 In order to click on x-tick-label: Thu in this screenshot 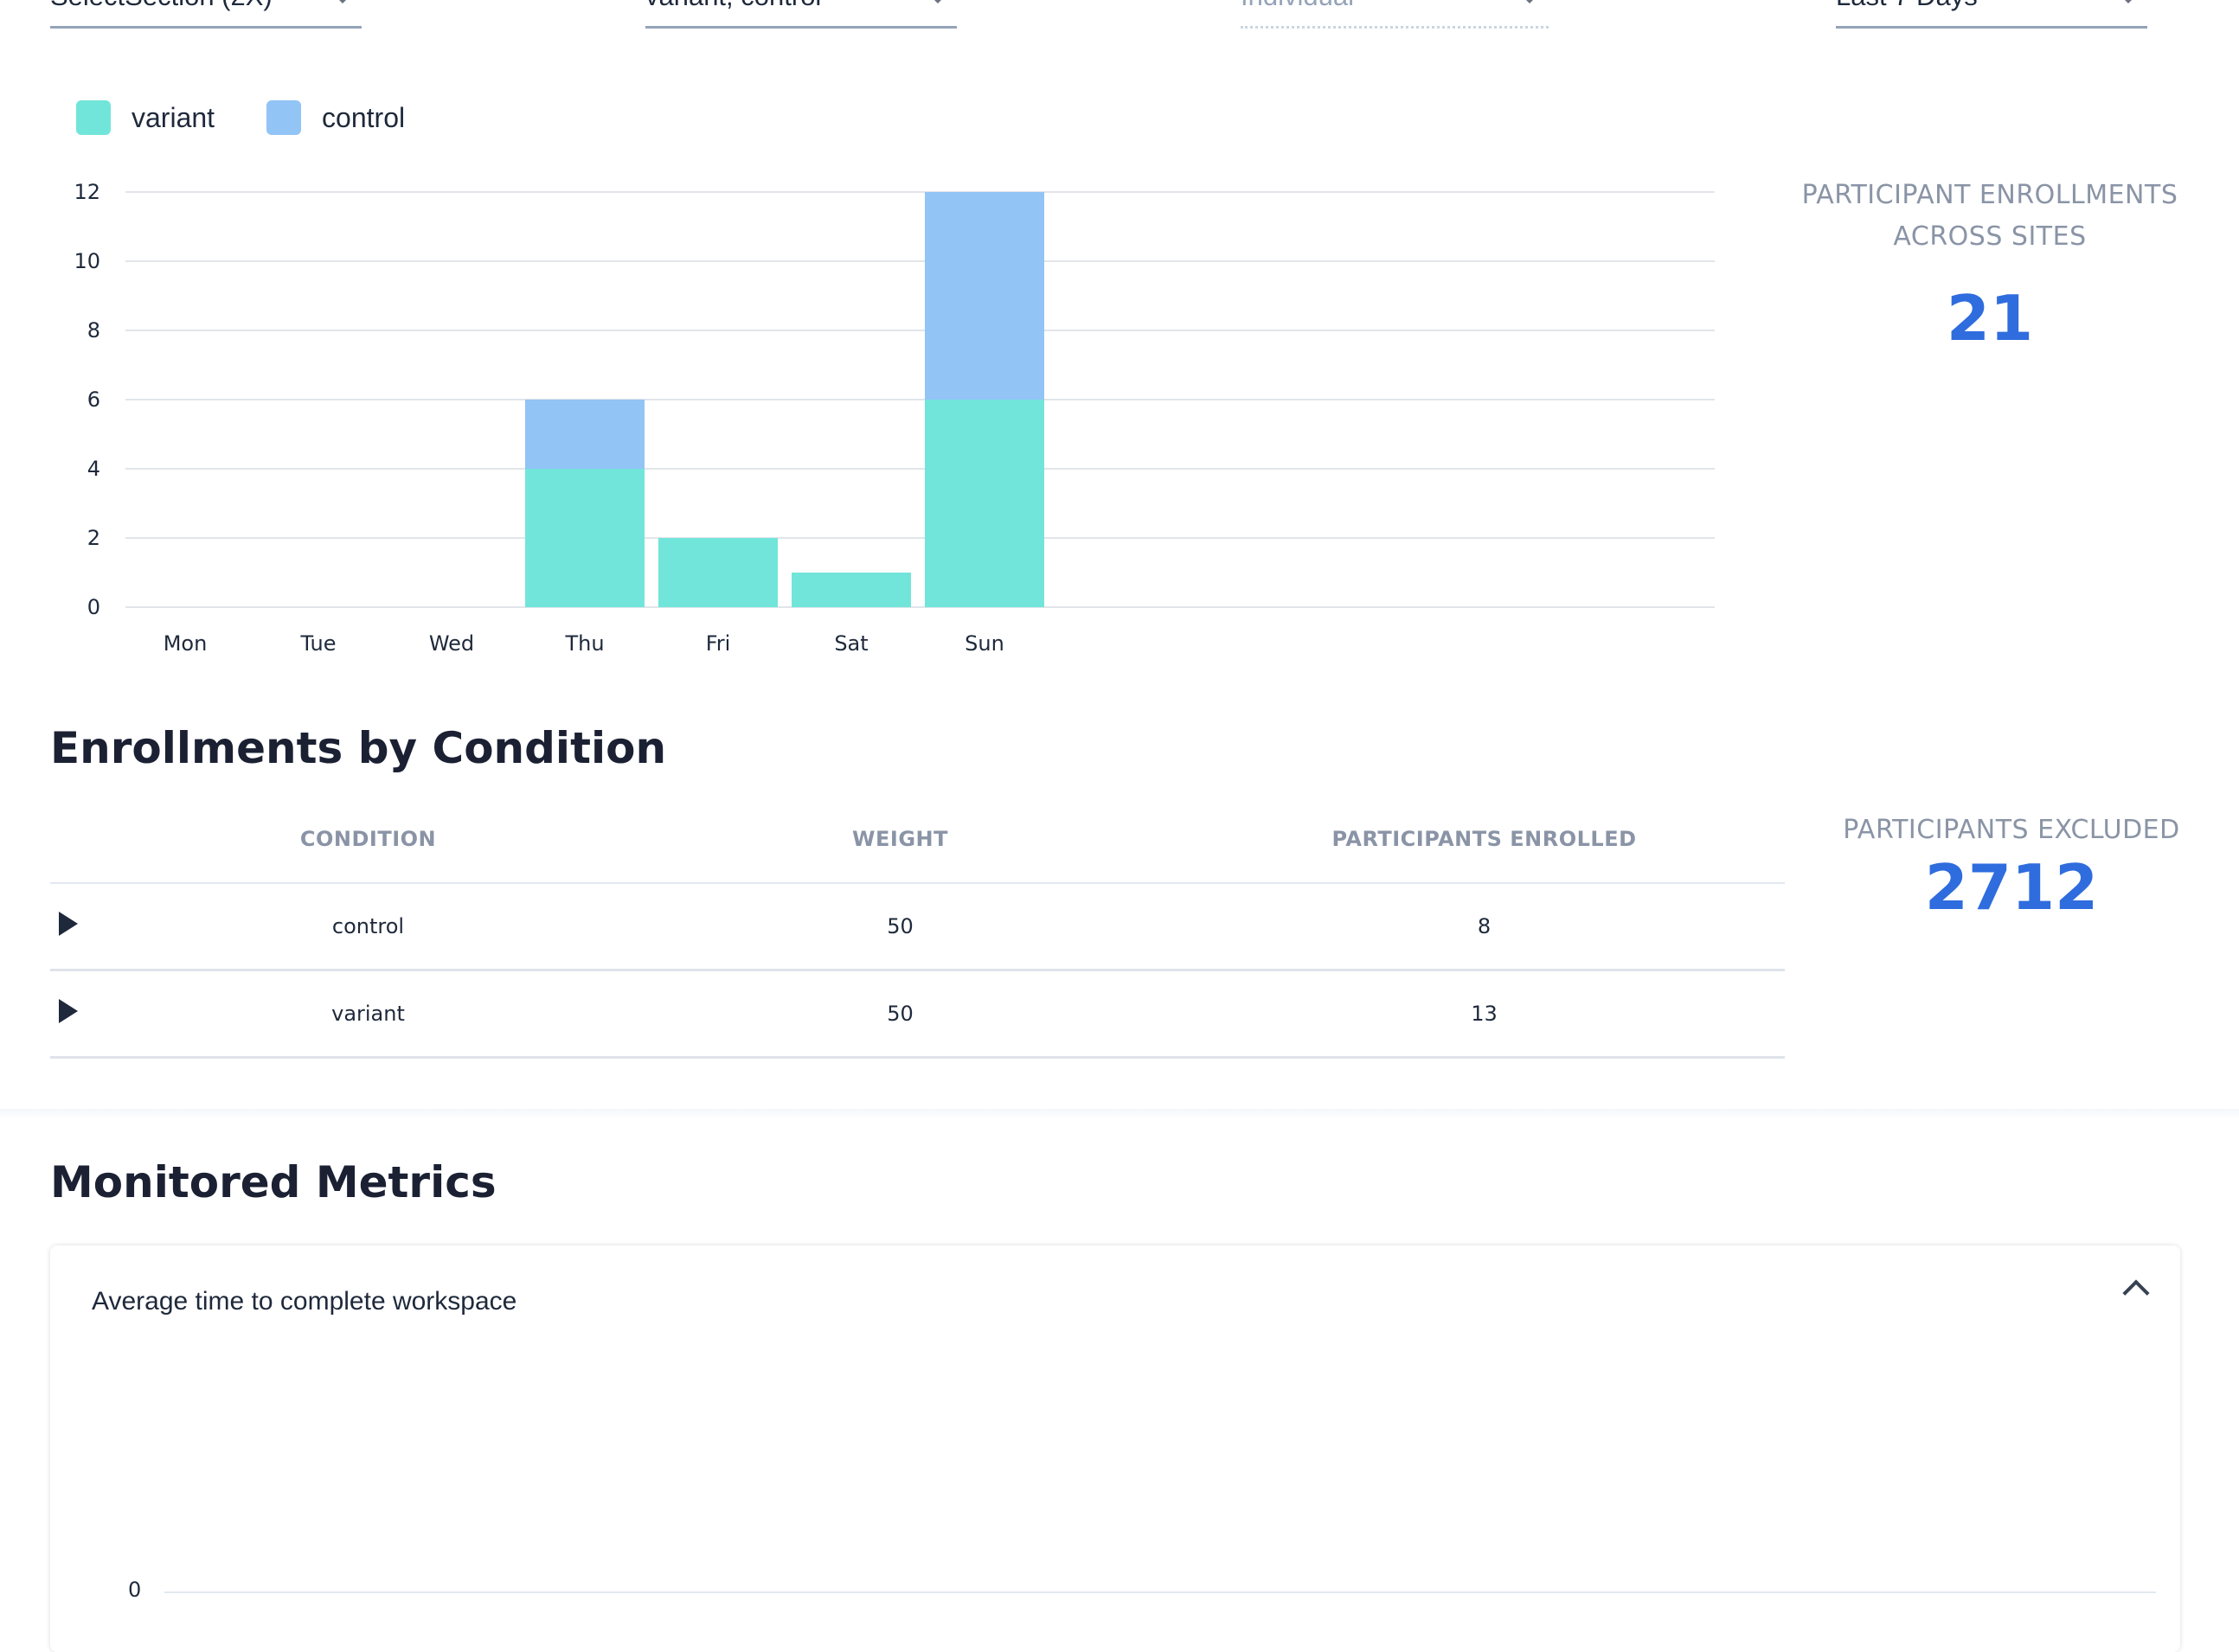, I will do `click(584, 643)`.